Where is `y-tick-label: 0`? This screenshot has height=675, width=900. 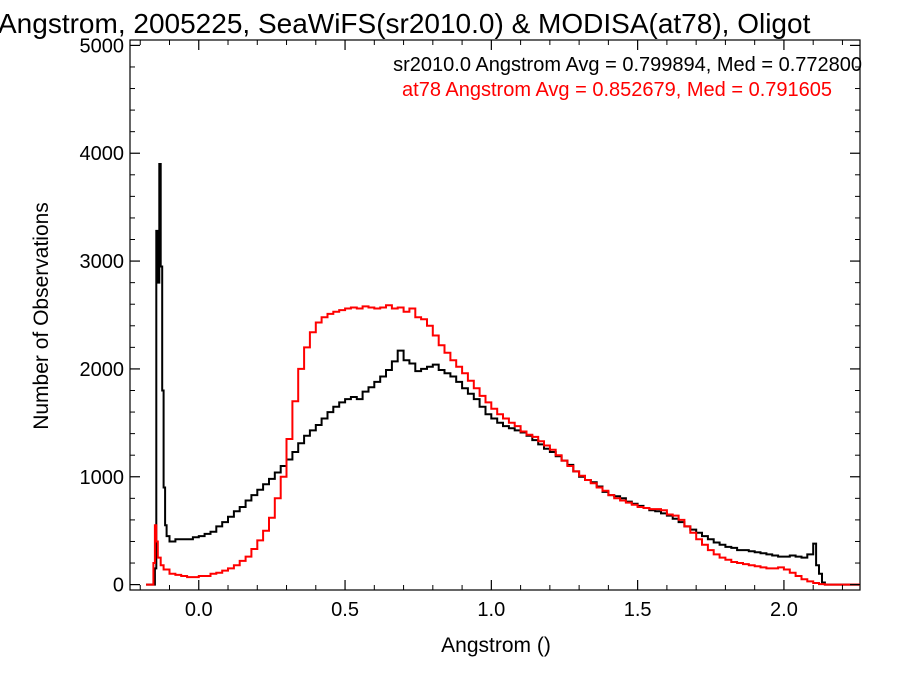 y-tick-label: 0 is located at coordinates (118, 586).